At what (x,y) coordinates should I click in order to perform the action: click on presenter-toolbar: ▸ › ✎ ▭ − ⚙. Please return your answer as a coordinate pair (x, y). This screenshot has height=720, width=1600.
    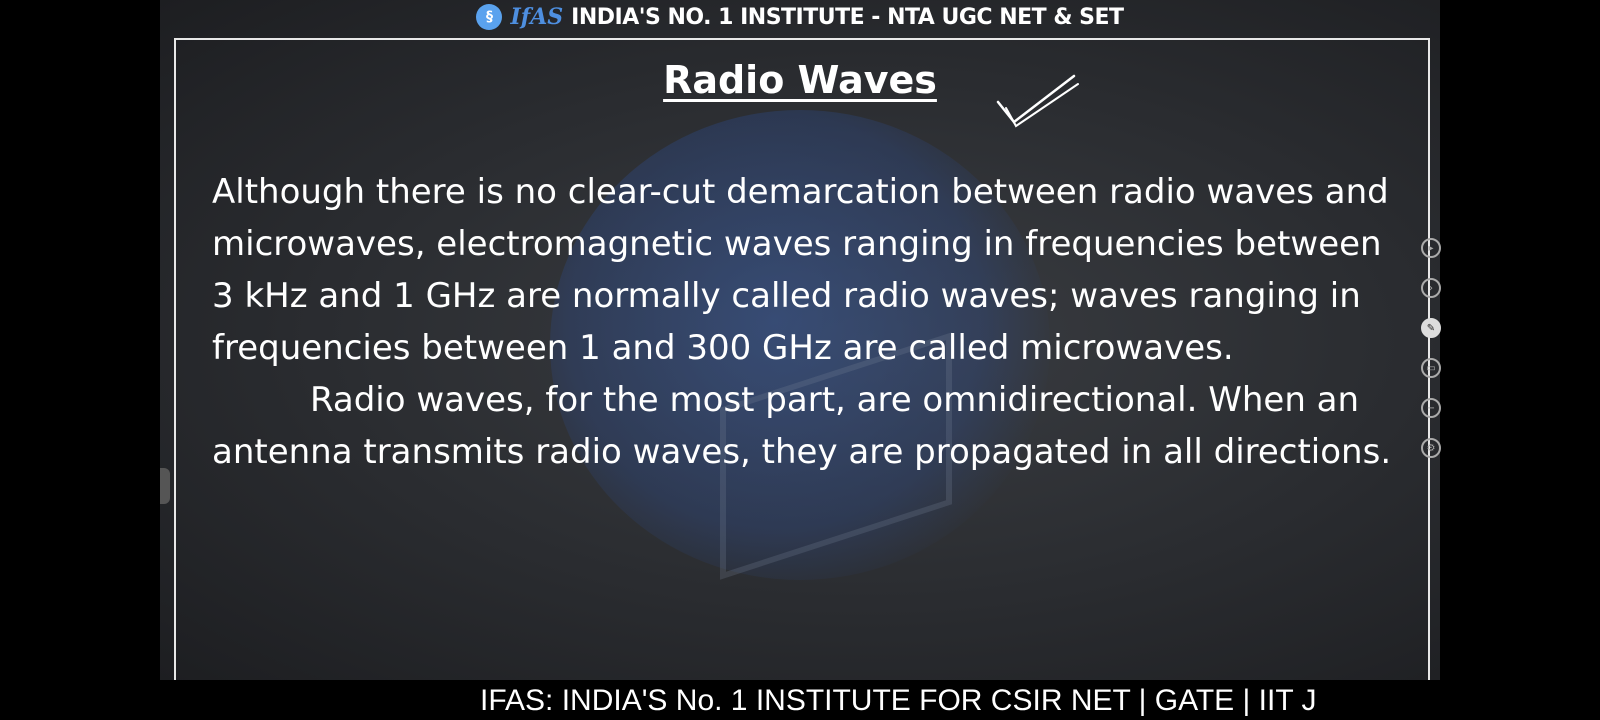
    Looking at the image, I should click on (1432, 348).